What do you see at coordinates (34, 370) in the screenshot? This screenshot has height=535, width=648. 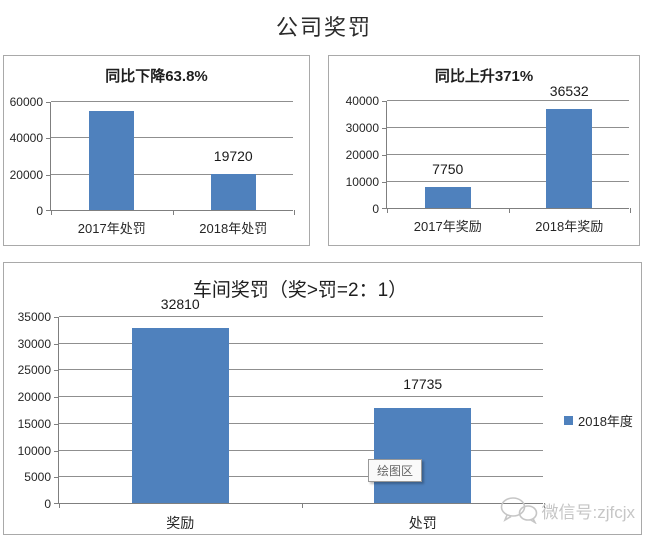 I see `y-axis-tick-label: 25000` at bounding box center [34, 370].